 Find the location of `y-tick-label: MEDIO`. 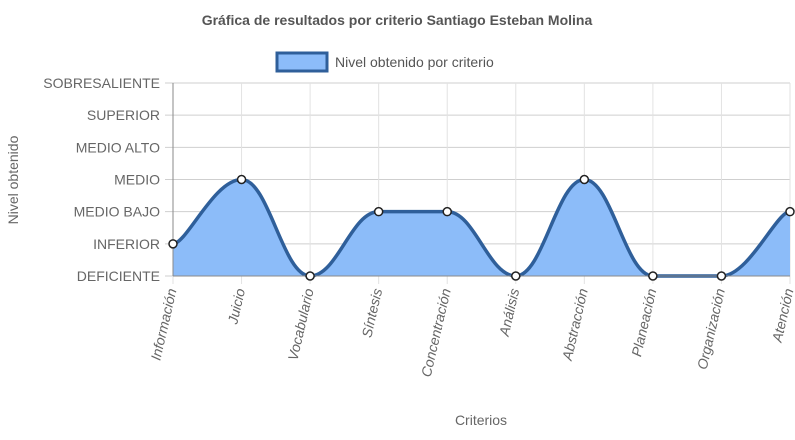

y-tick-label: MEDIO is located at coordinates (137, 180).